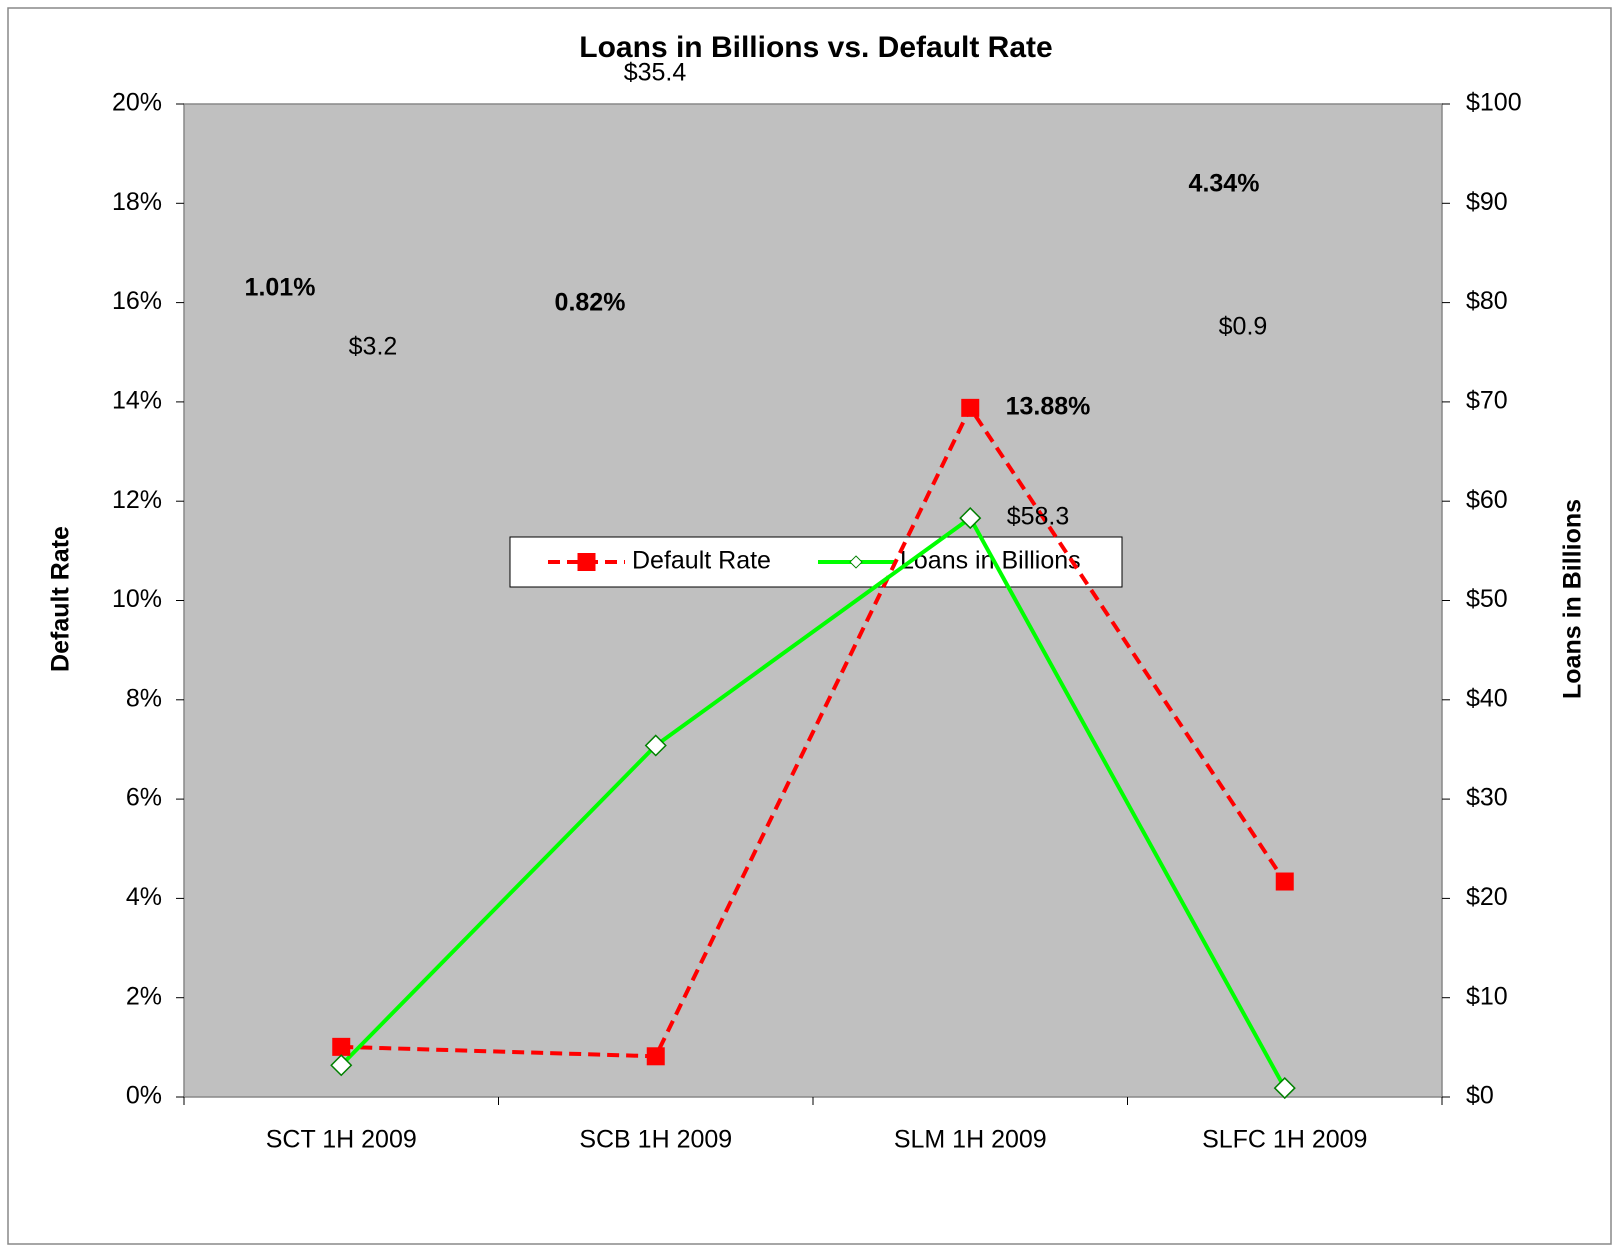 This screenshot has height=1249, width=1619. What do you see at coordinates (1487, 301) in the screenshot?
I see `y2-tick-label: $80` at bounding box center [1487, 301].